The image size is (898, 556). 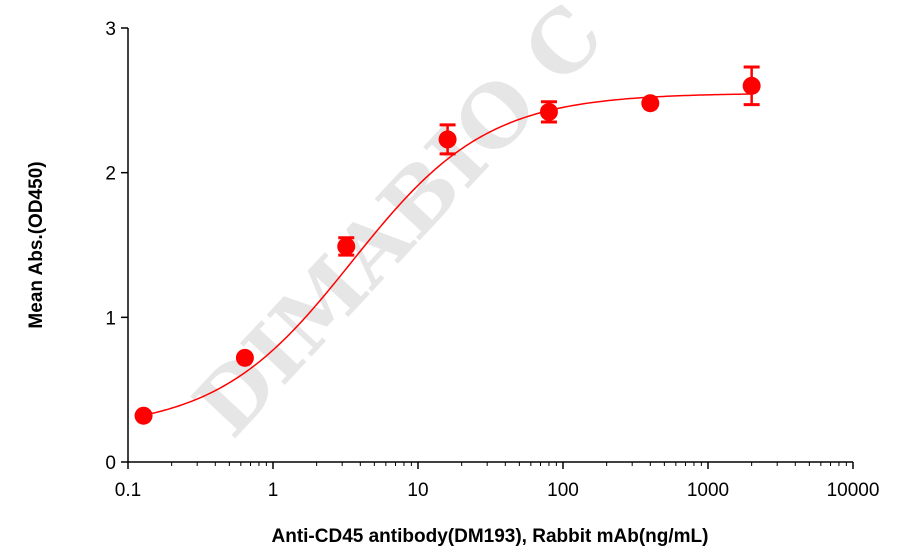 What do you see at coordinates (110, 318) in the screenshot?
I see `y-tick-label: 1` at bounding box center [110, 318].